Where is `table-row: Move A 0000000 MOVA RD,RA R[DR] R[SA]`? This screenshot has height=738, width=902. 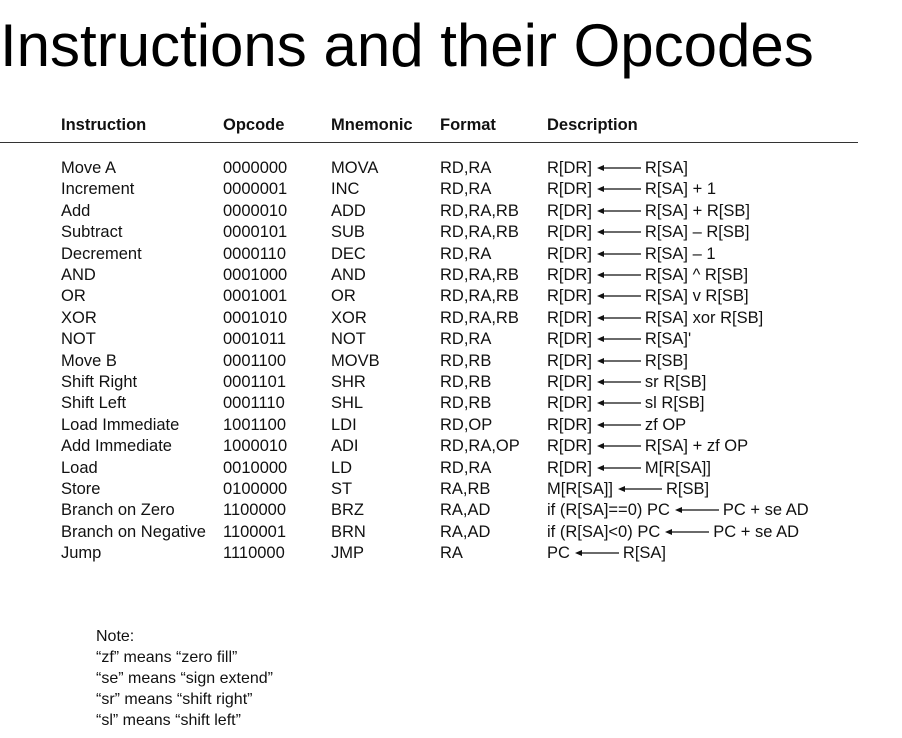
table-row: Move A 0000000 MOVA RD,RA R[DR] R[SA] is located at coordinates (451, 168).